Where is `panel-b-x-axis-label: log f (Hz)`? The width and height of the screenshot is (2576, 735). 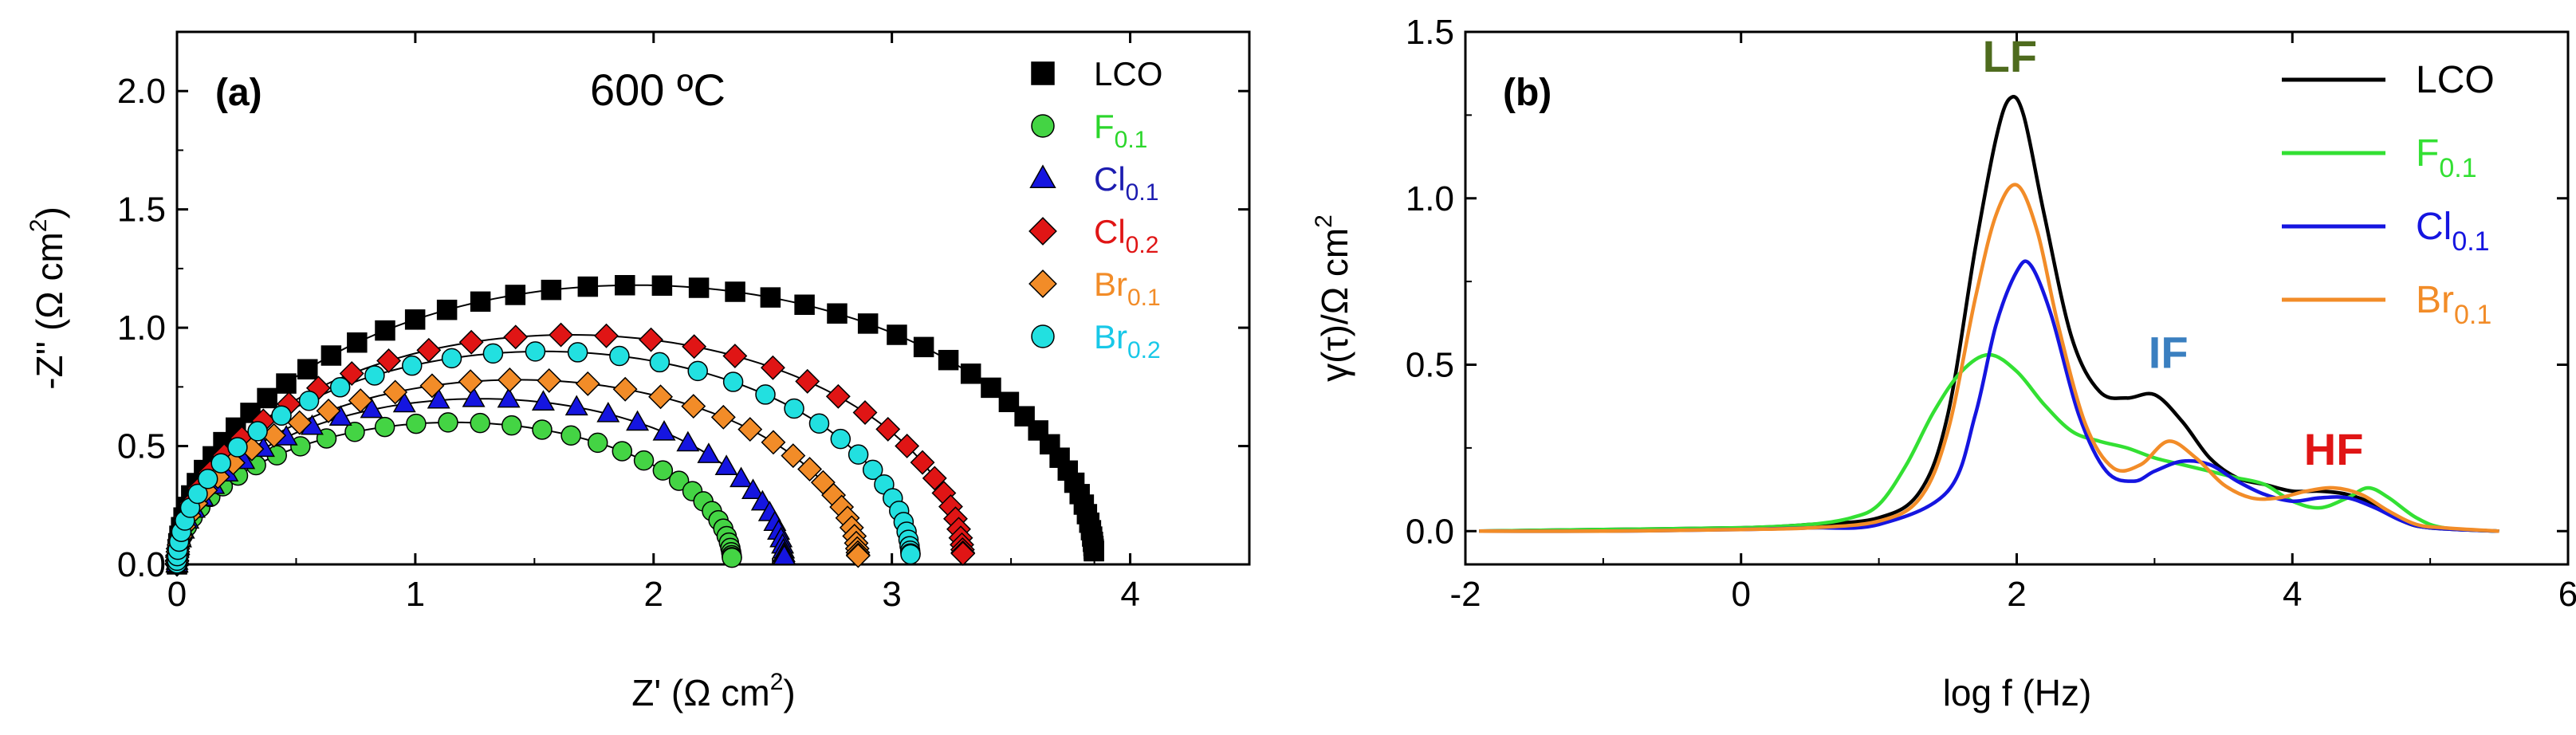
panel-b-x-axis-label: log f (Hz) is located at coordinates (2018, 692).